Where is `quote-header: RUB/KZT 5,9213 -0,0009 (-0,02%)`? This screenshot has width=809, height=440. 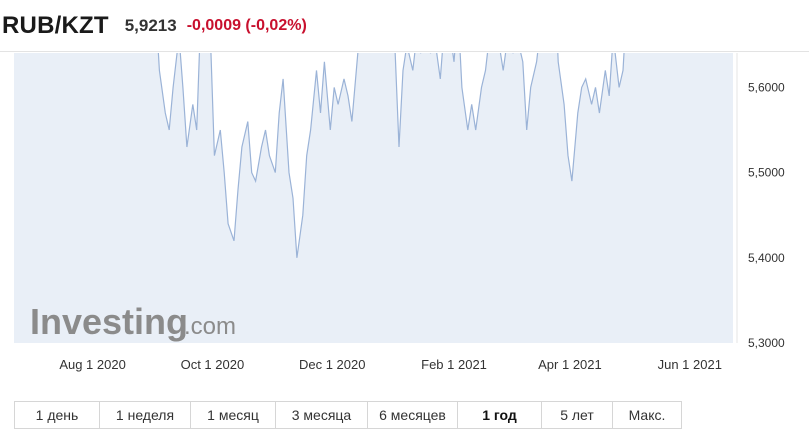
quote-header: RUB/KZT 5,9213 -0,0009 (-0,02%) is located at coordinates (404, 26).